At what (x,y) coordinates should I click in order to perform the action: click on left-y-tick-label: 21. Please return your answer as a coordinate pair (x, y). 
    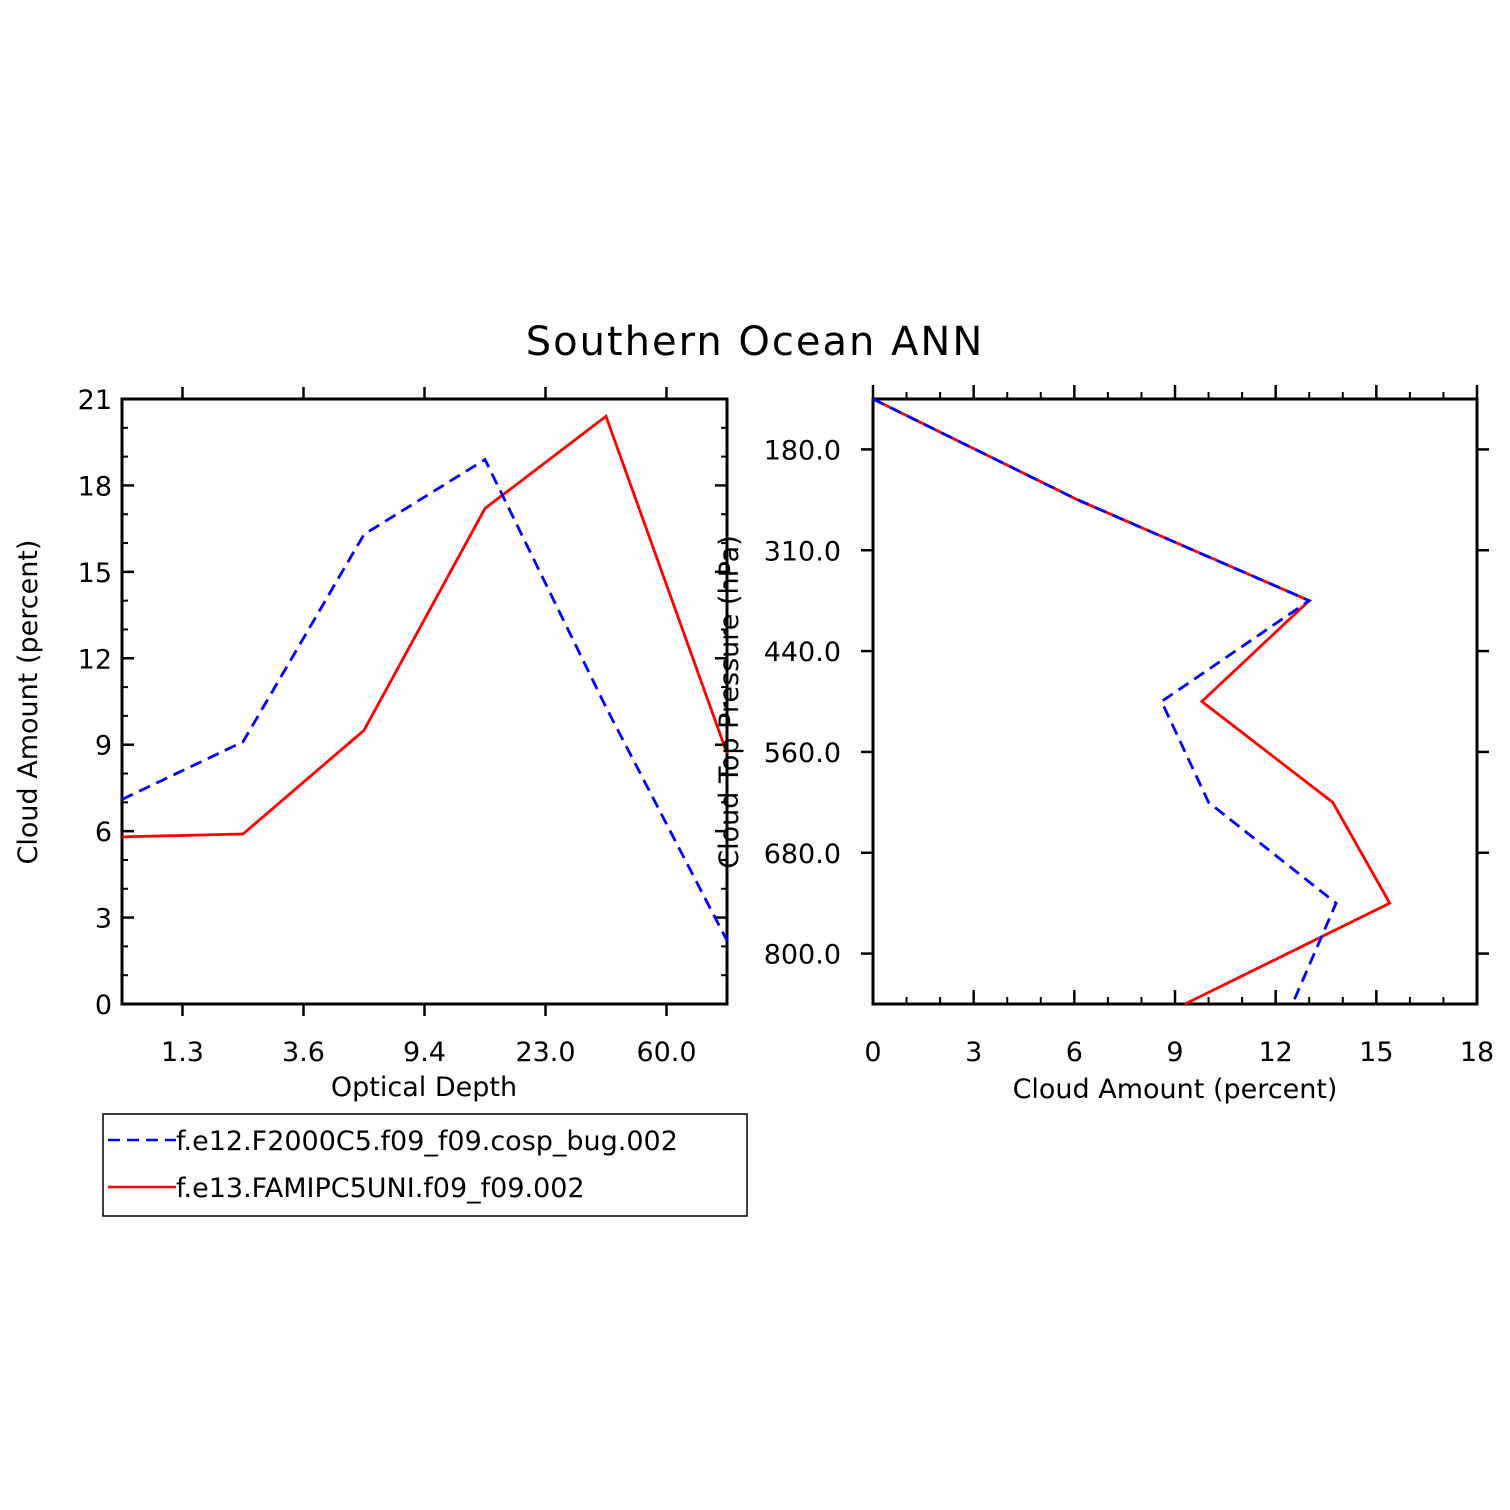
    Looking at the image, I should click on (95, 400).